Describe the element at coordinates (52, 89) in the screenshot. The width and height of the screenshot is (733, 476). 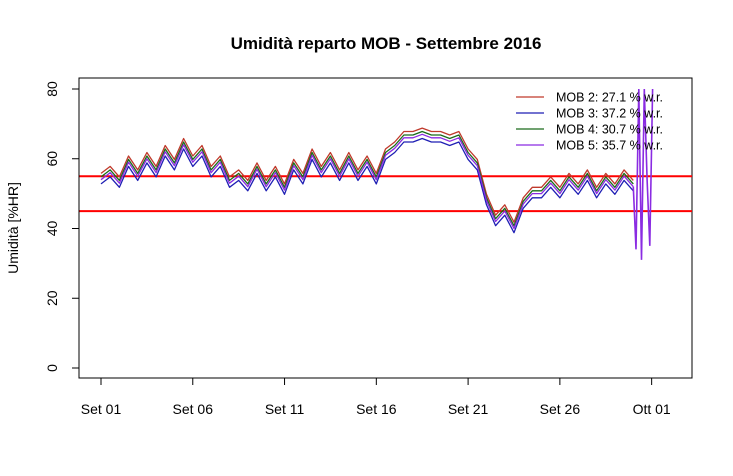
I see `y-tick-label: 80` at that location.